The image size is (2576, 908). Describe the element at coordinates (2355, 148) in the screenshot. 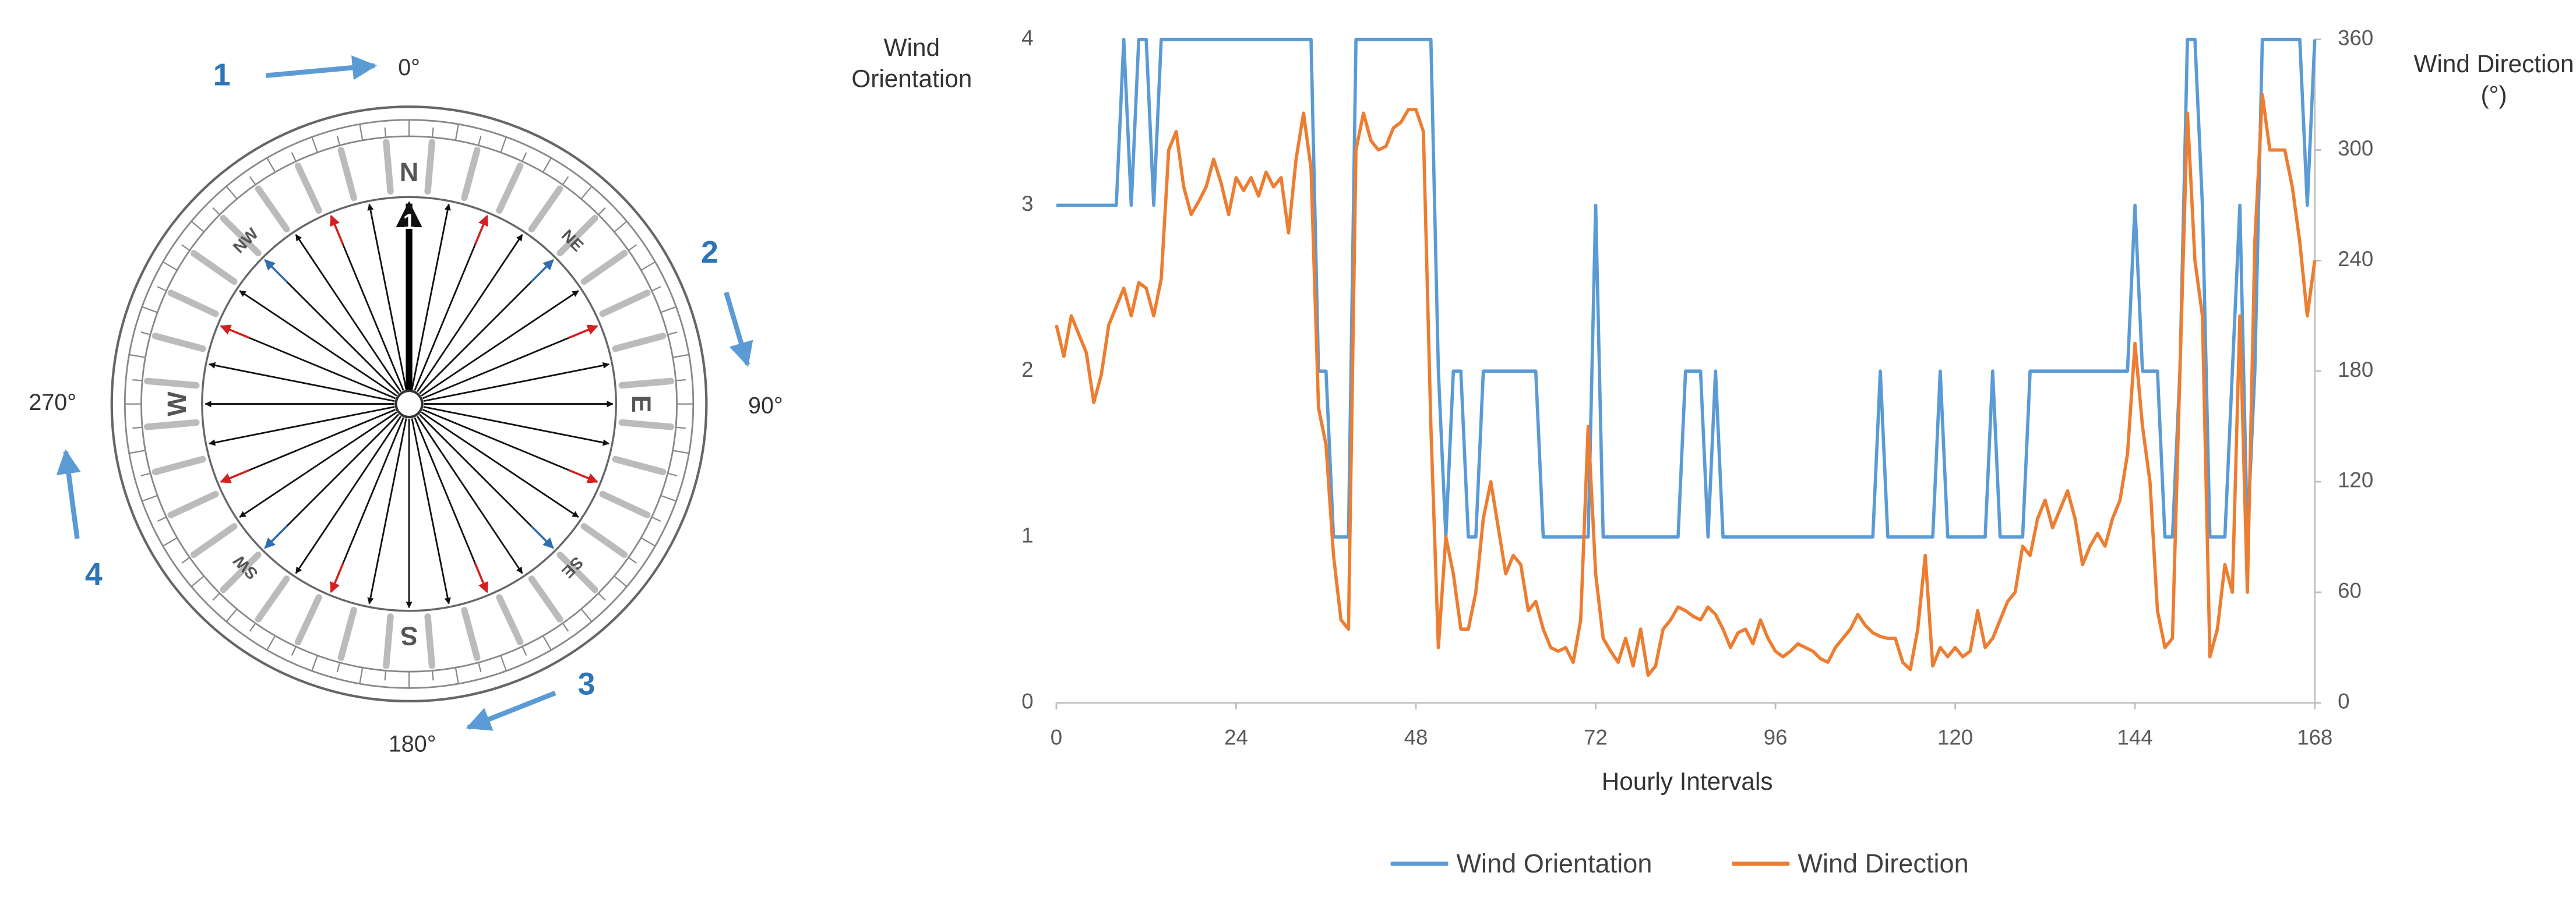

I see `y2-tick-label: 300` at that location.